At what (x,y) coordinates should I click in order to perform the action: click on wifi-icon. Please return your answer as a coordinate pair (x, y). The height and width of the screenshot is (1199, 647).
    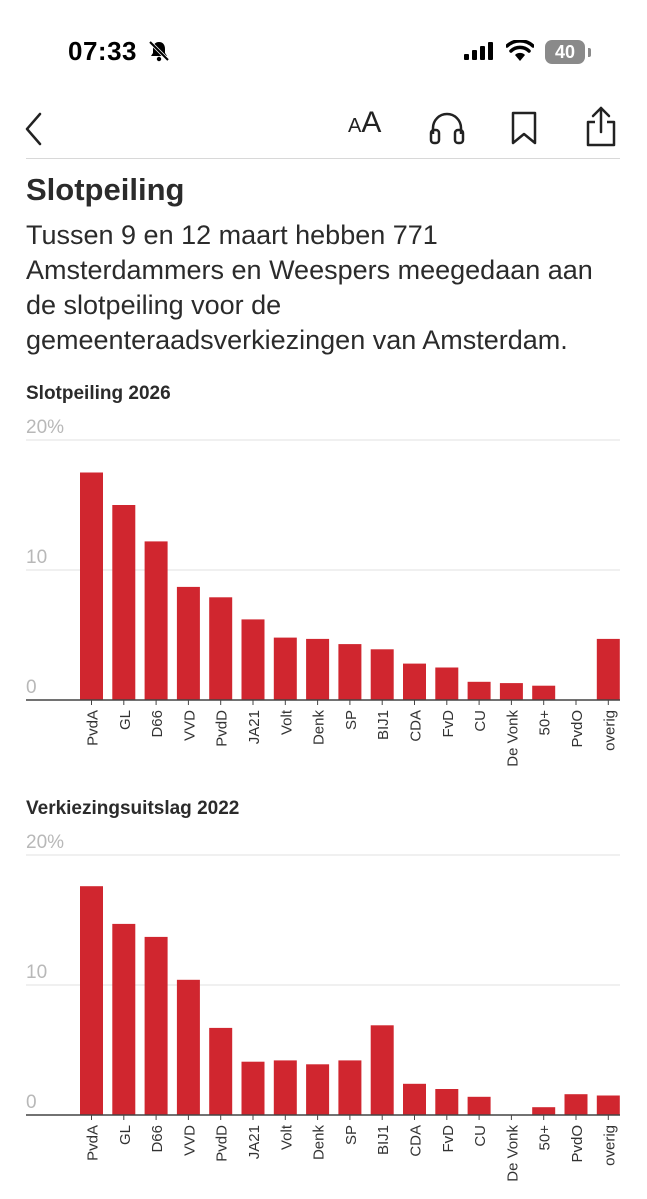
    Looking at the image, I should click on (520, 50).